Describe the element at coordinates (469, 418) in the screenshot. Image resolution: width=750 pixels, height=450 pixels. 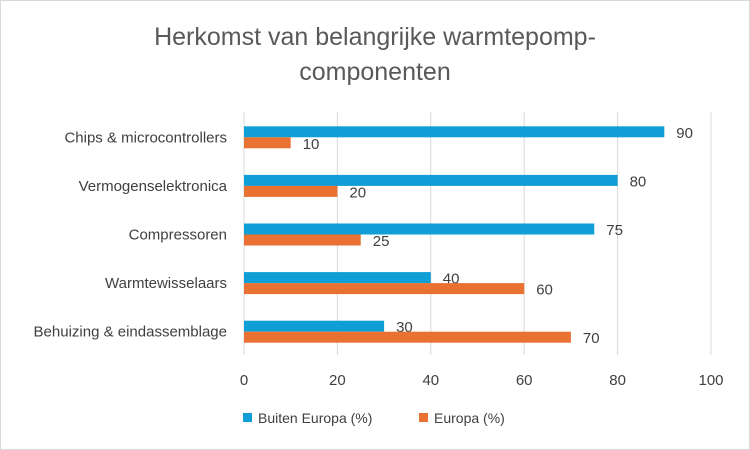
I see `legend-label: Europa (%)` at that location.